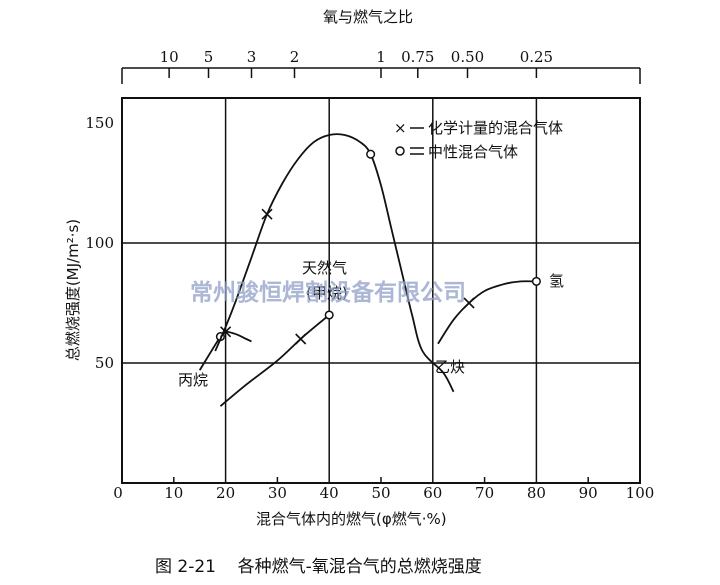  I want to click on y-tick-label: 50, so click(104, 363).